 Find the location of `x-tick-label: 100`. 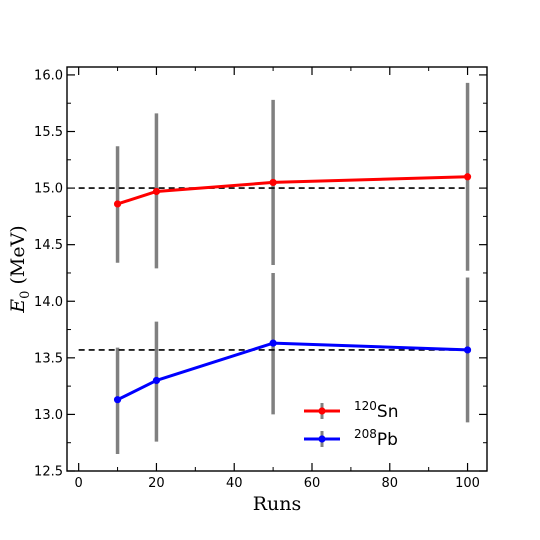

x-tick-label: 100 is located at coordinates (467, 483).